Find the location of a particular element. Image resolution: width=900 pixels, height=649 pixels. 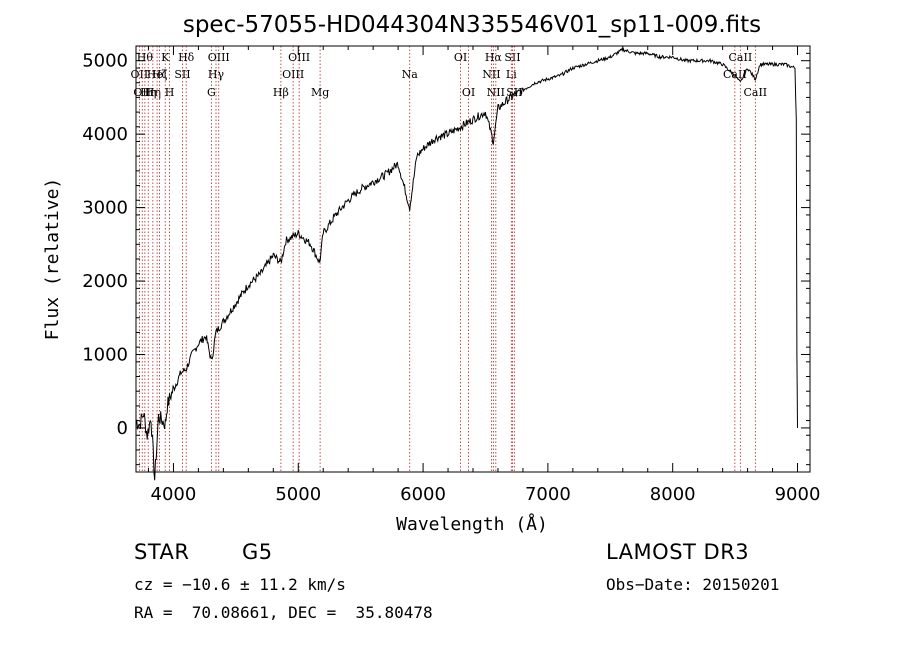

spectral-line-label-0: OII is located at coordinates (140, 74).